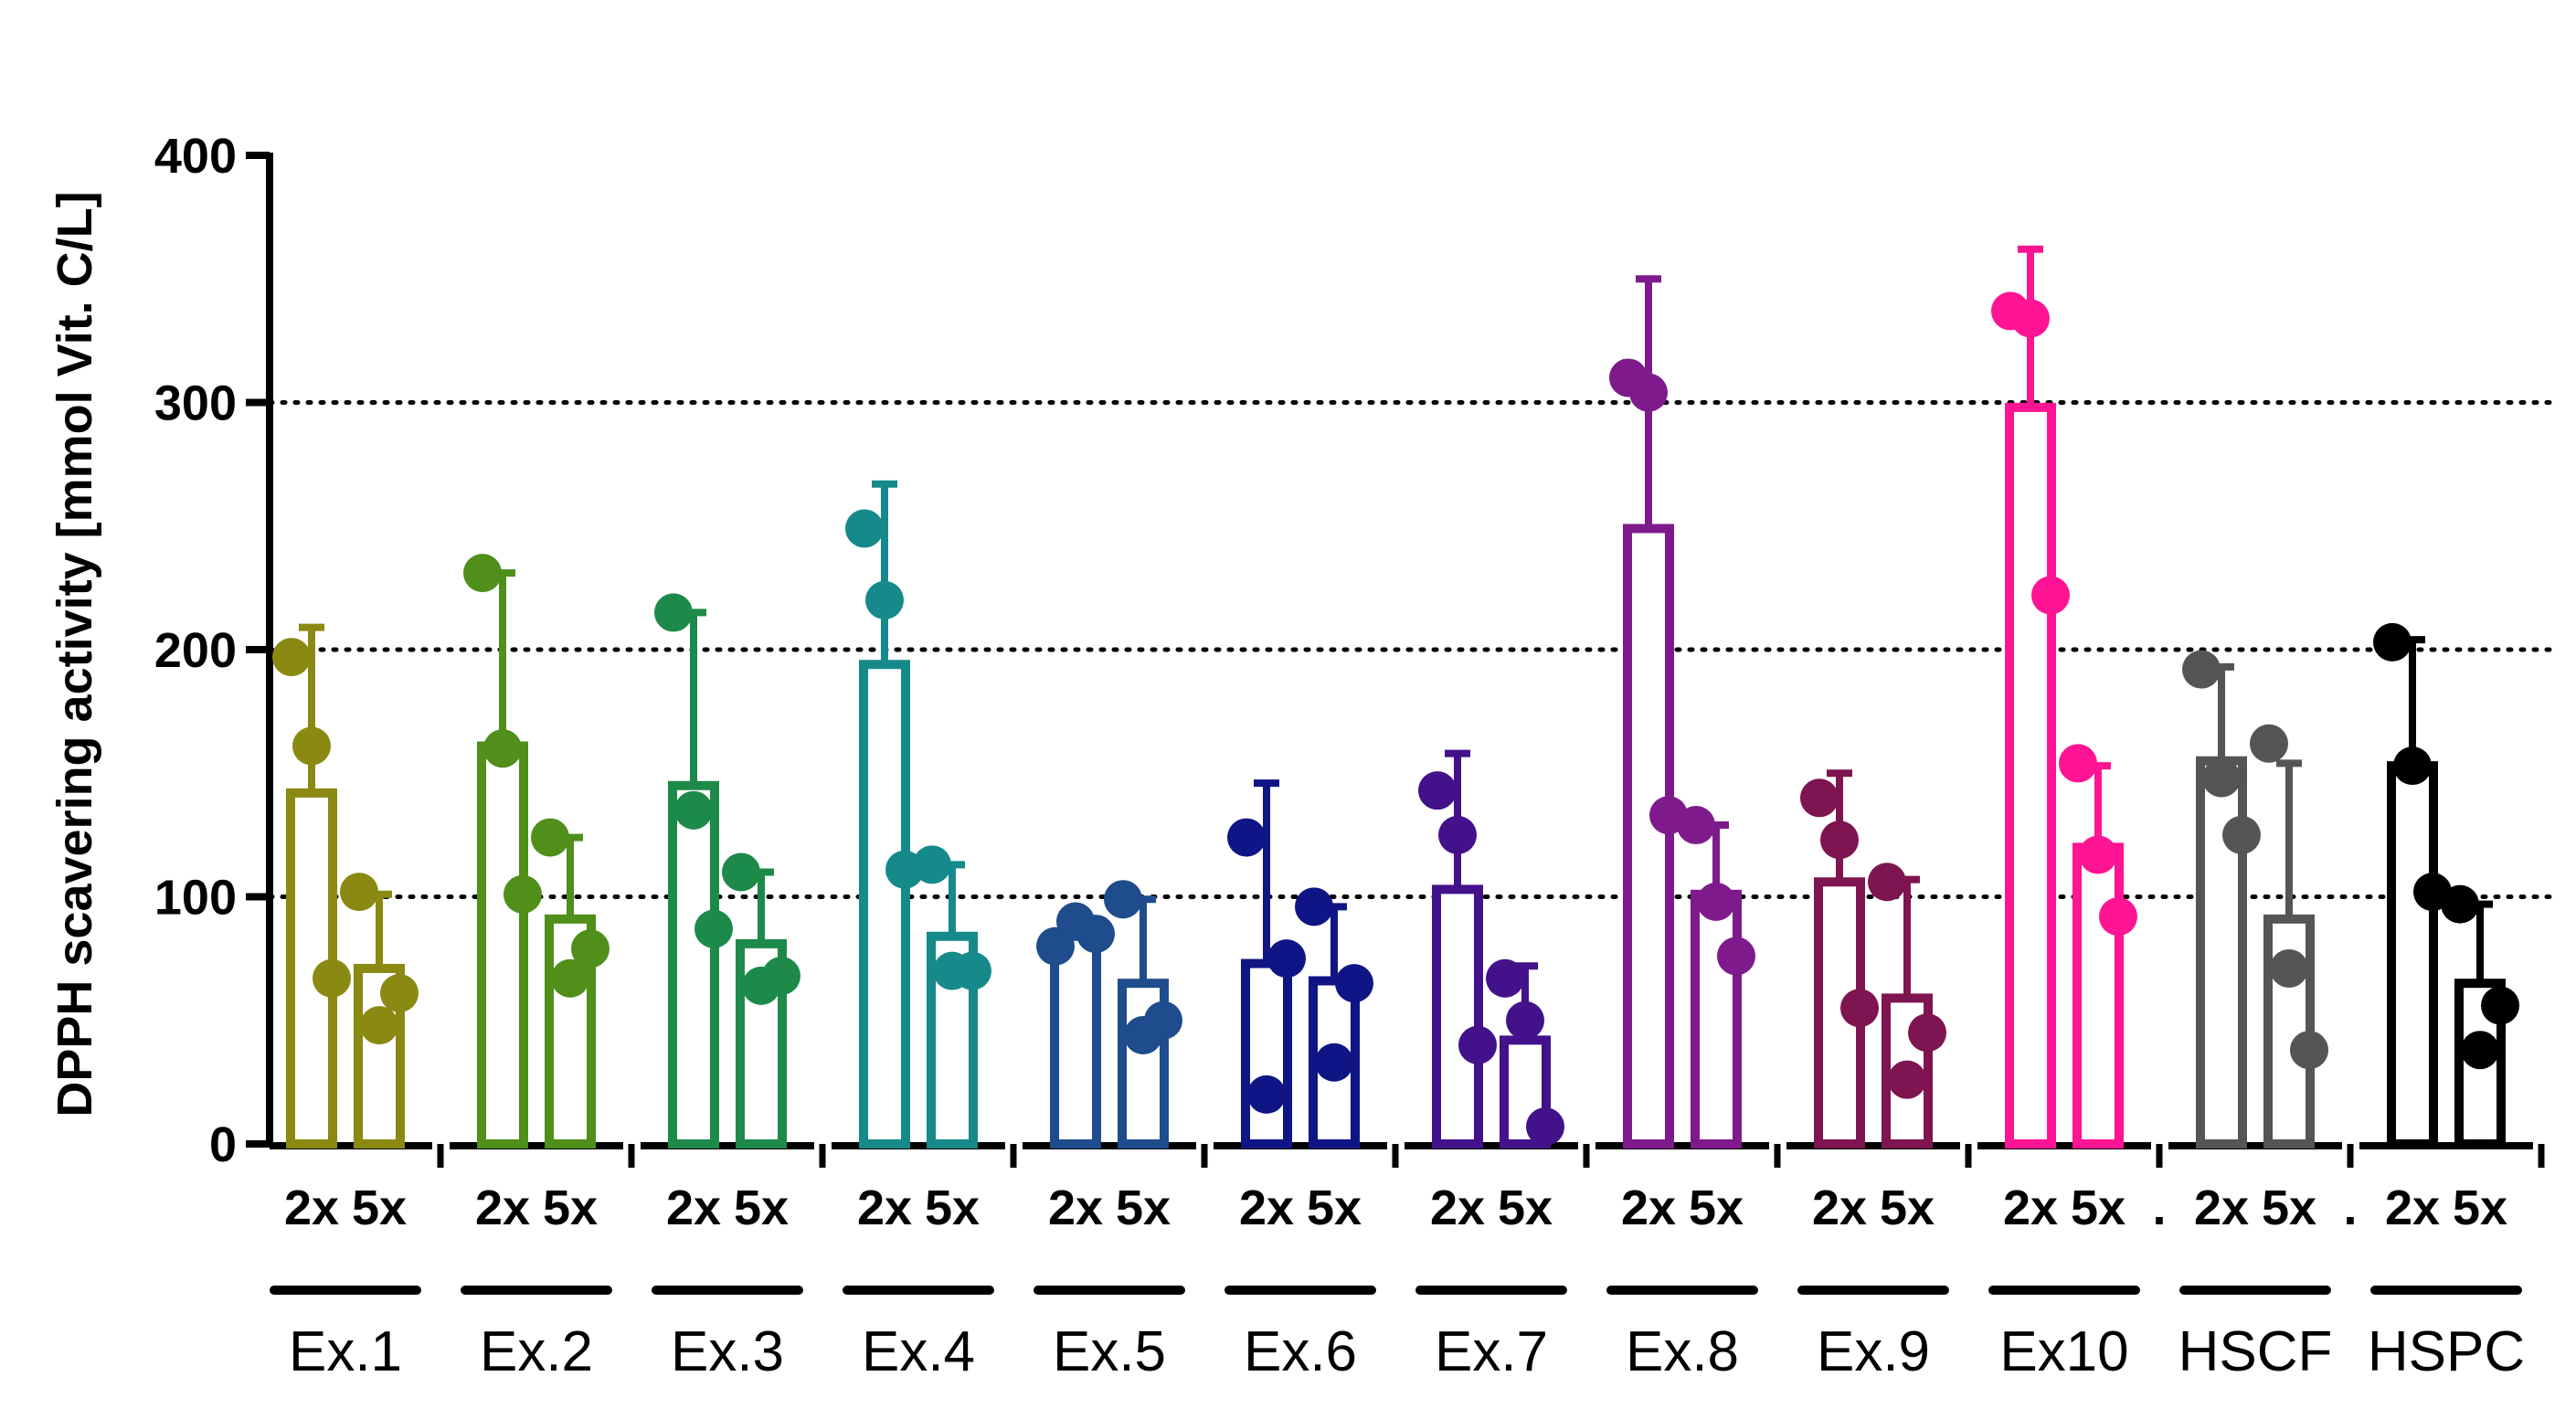 The width and height of the screenshot is (2576, 1408). What do you see at coordinates (1109, 1352) in the screenshot?
I see `group-label-Ex.5: Ex.5` at bounding box center [1109, 1352].